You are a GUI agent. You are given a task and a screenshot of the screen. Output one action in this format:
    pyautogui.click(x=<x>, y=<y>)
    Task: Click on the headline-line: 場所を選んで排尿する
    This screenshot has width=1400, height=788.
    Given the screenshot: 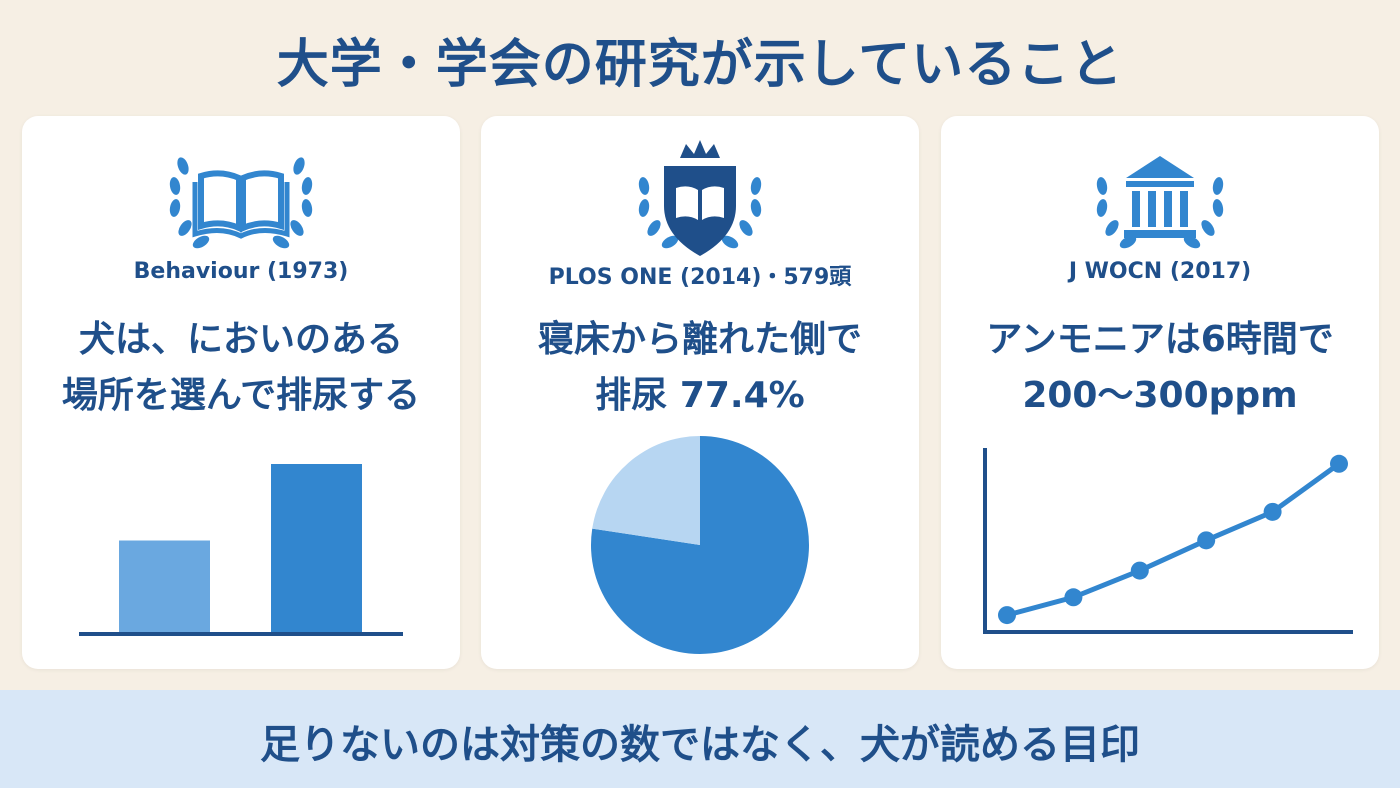 What is the action you would take?
    pyautogui.click(x=241, y=395)
    